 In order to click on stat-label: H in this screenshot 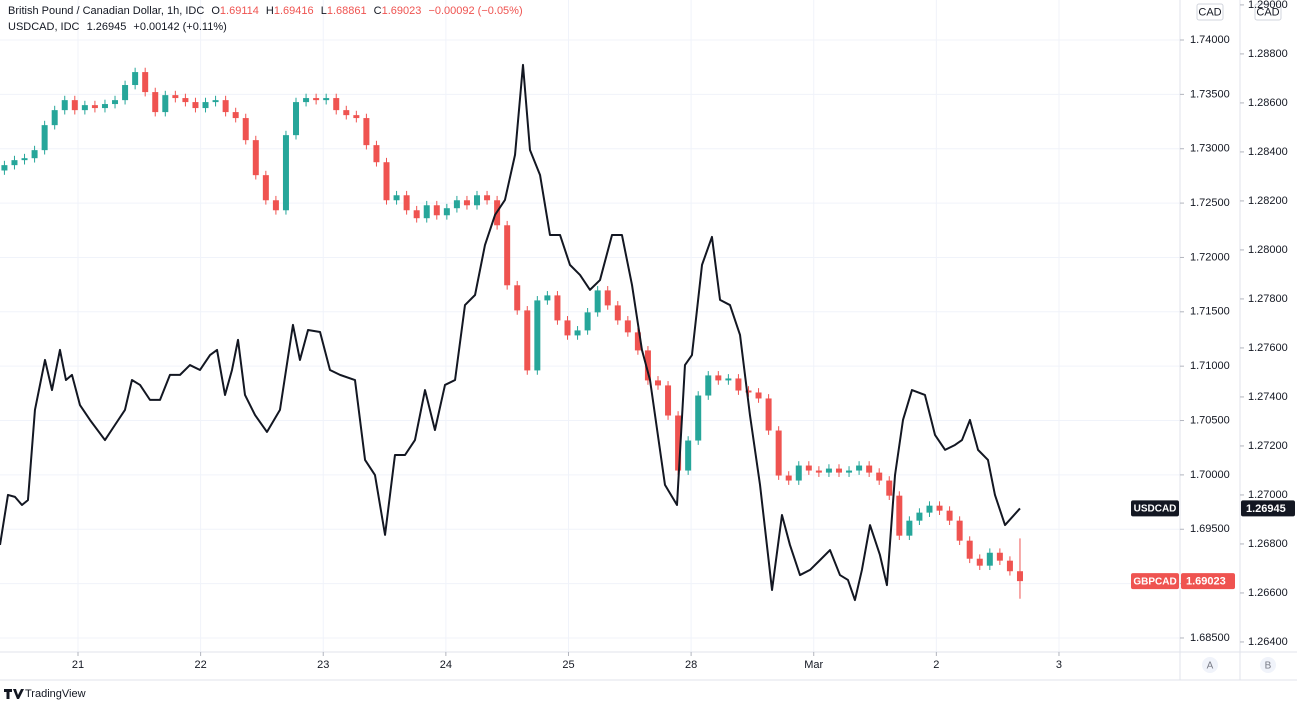, I will do `click(269, 11)`.